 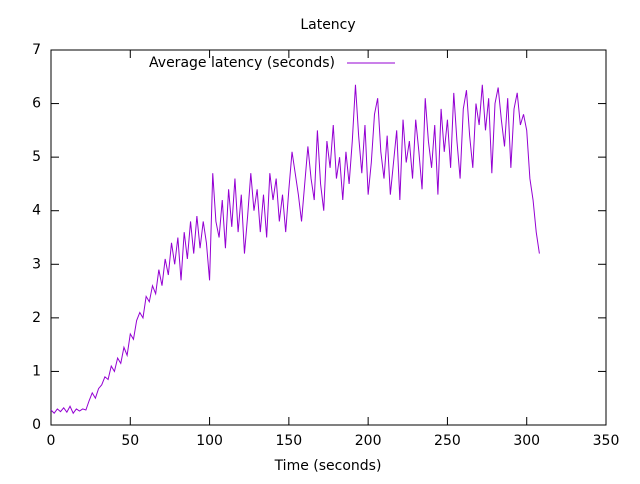 What do you see at coordinates (288, 441) in the screenshot?
I see `x-tick-label: 150` at bounding box center [288, 441].